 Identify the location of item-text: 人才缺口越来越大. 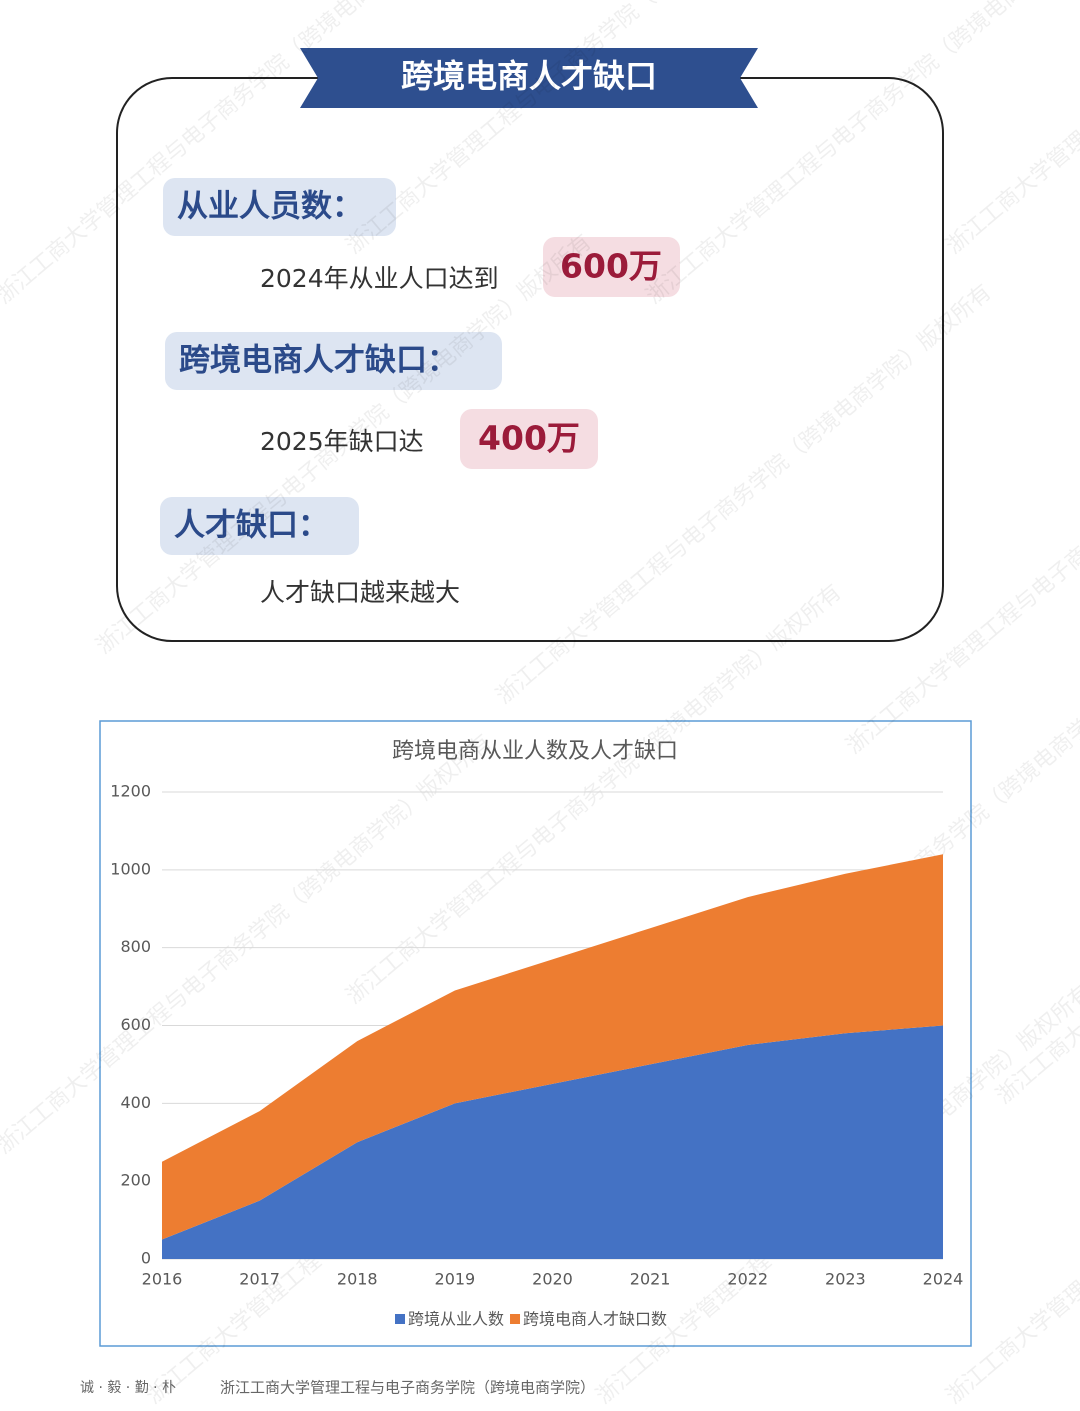
(360, 592).